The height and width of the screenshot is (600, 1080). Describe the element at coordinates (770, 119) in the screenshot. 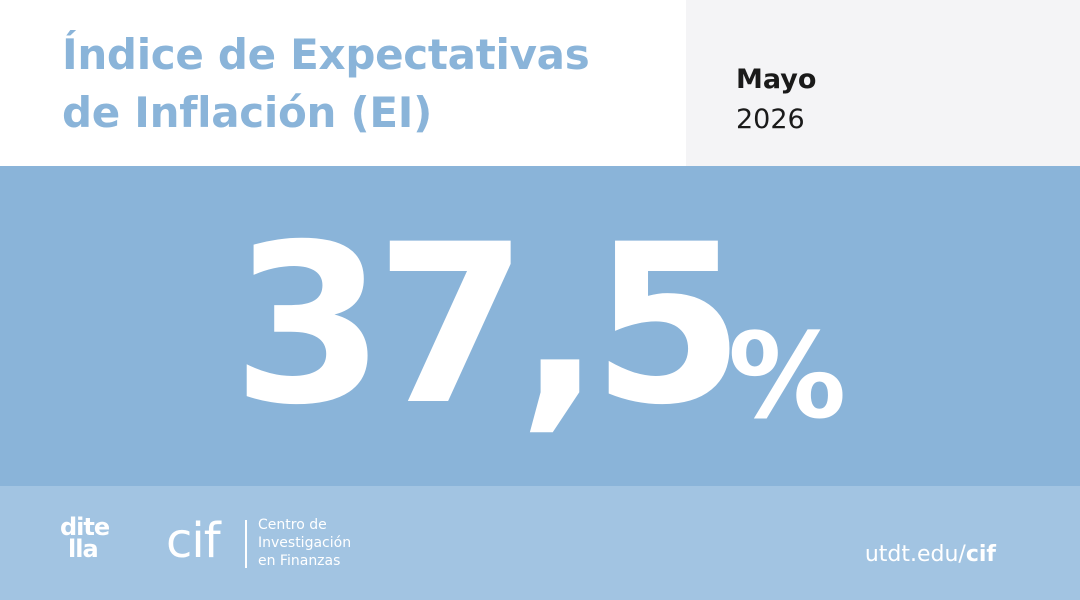

I see `year-label: 2026` at that location.